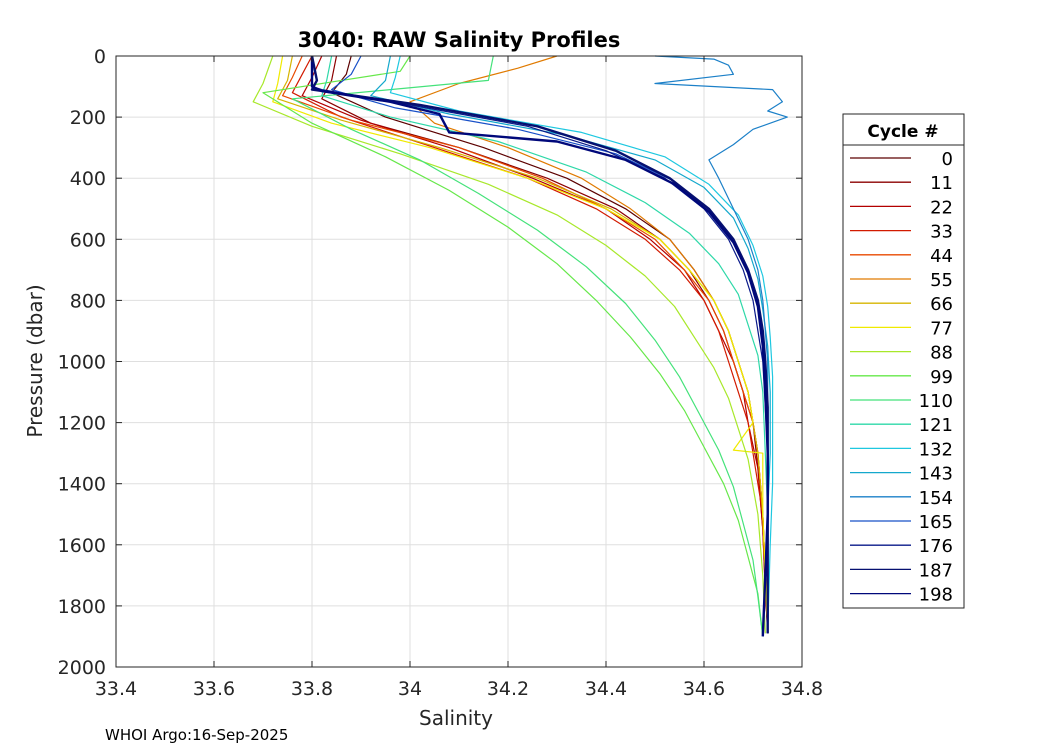 The image size is (1050, 750). I want to click on y-tick-label: 1200, so click(82, 424).